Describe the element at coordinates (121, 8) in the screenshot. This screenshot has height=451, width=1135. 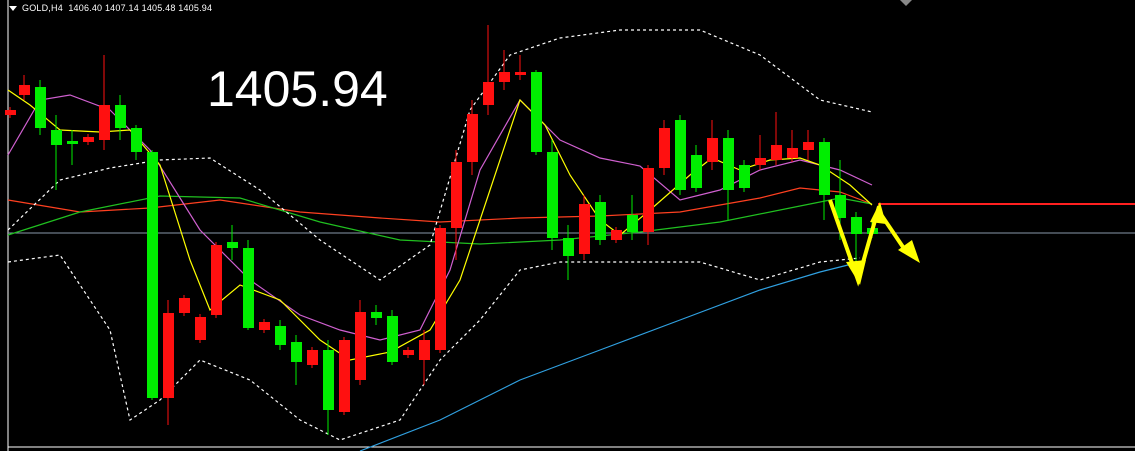
I see `high: 1407.14` at that location.